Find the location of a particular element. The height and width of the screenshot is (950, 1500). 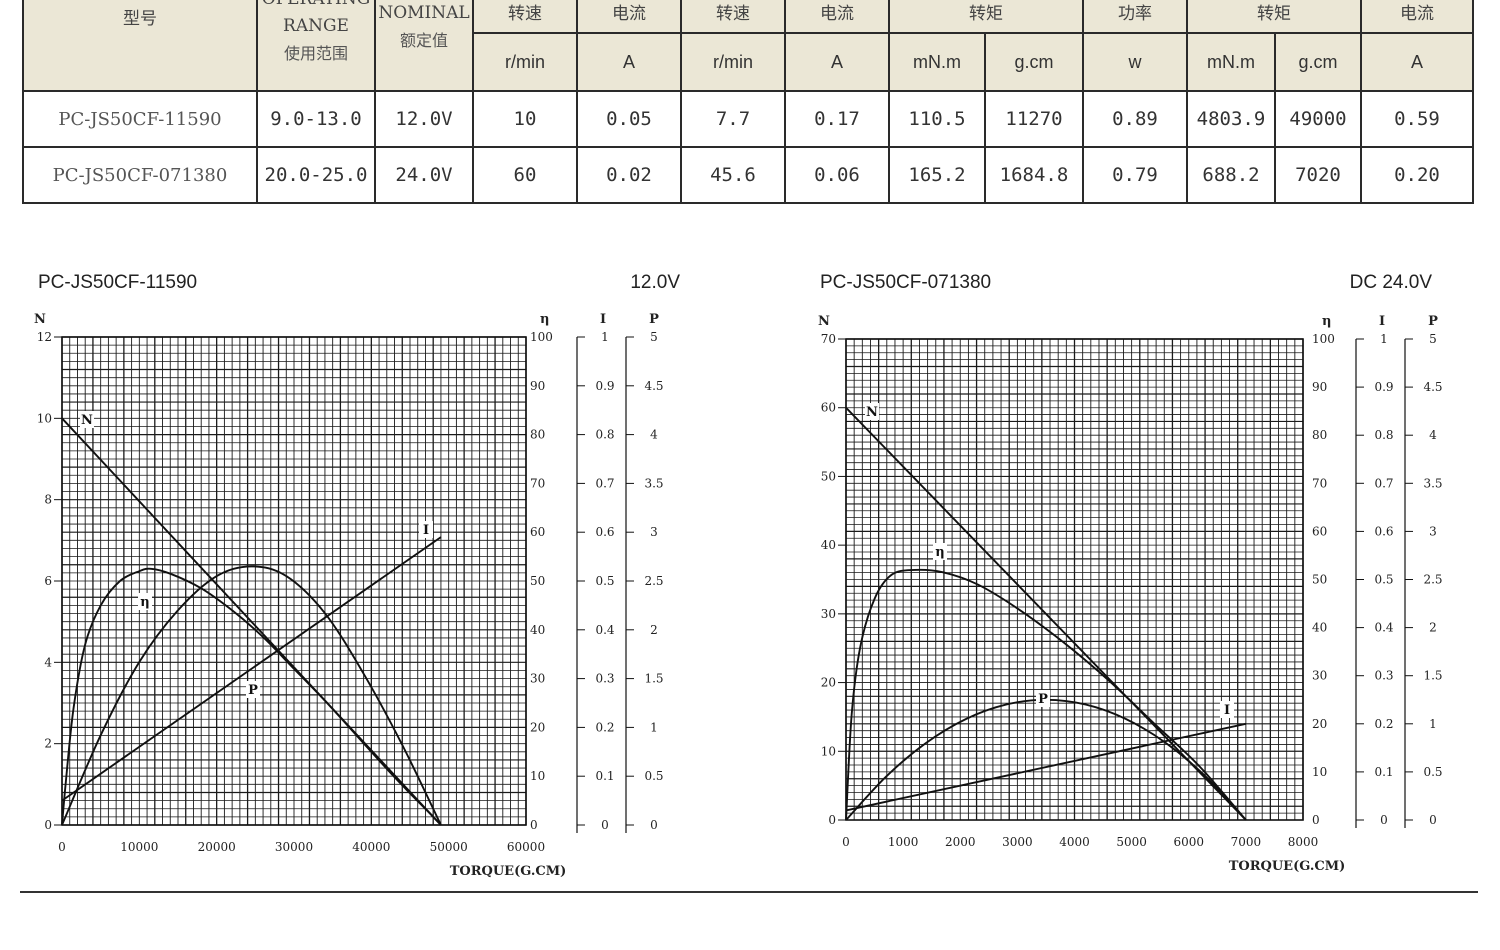

i-axis-tick-label: 0 is located at coordinates (1384, 820).